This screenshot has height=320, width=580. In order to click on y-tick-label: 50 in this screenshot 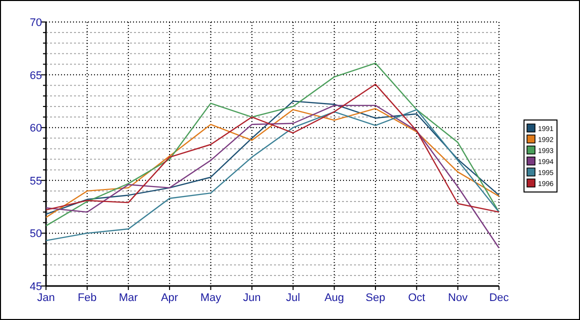, I will do `click(36, 234)`.